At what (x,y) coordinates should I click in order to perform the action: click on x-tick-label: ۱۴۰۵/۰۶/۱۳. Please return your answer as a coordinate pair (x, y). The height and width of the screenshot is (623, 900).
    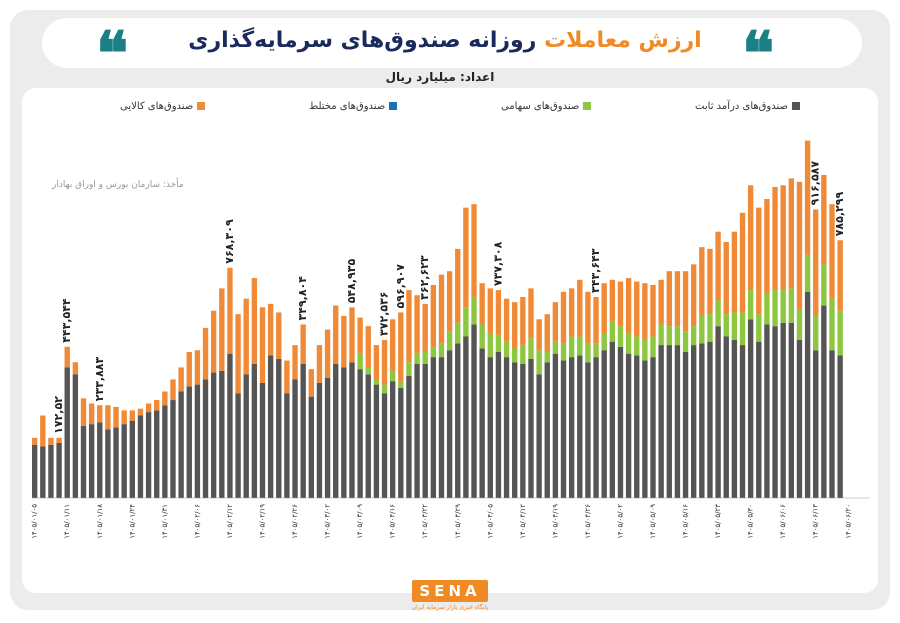
    Looking at the image, I should click on (816, 521).